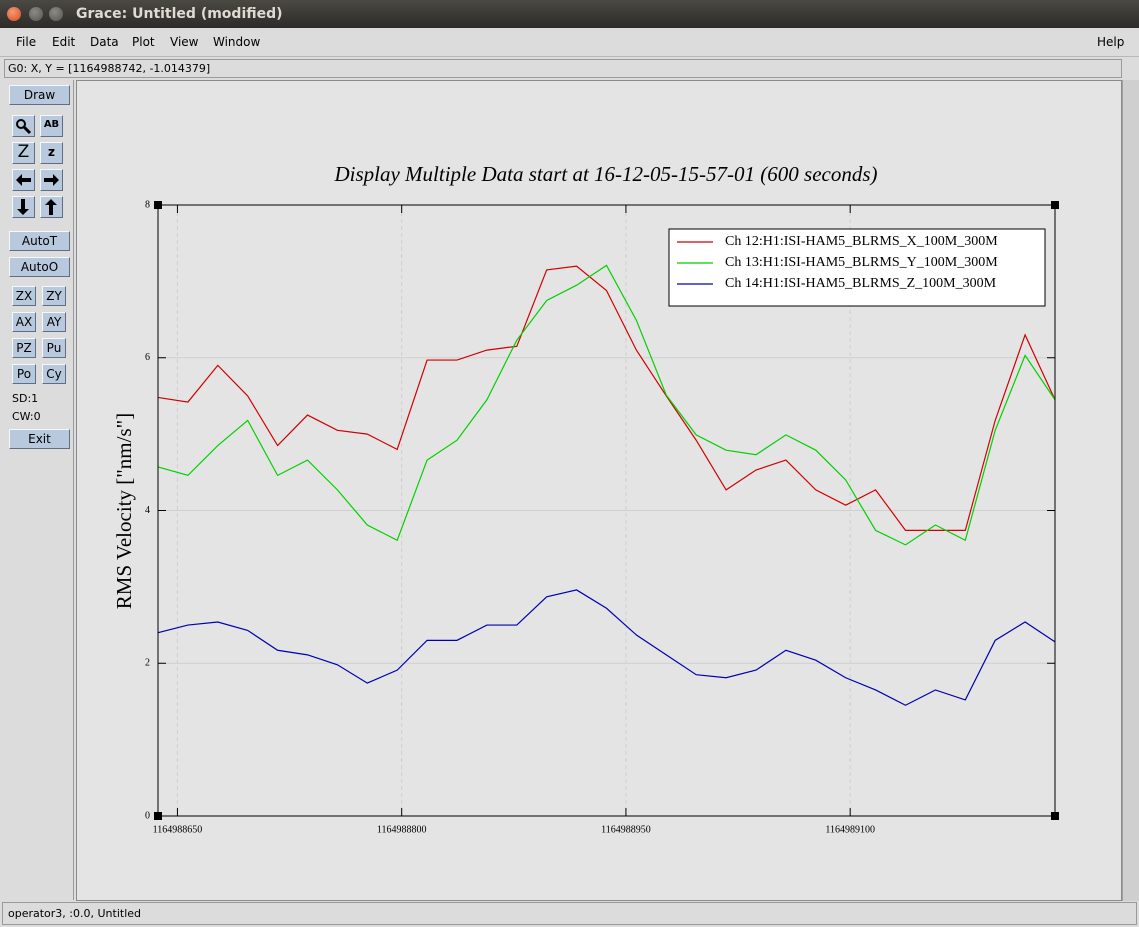 The height and width of the screenshot is (927, 1139). What do you see at coordinates (23, 153) in the screenshot?
I see `zoom-button: Z` at bounding box center [23, 153].